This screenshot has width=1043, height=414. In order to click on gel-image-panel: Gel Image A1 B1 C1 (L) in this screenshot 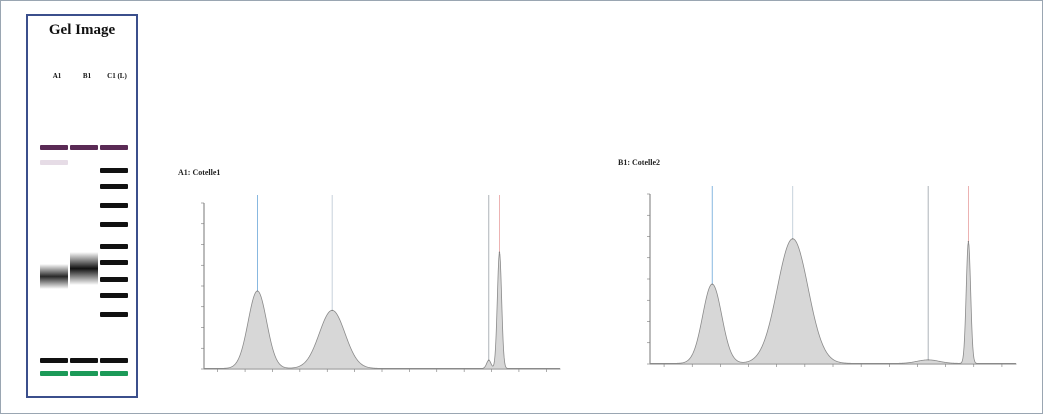, I will do `click(82, 206)`.